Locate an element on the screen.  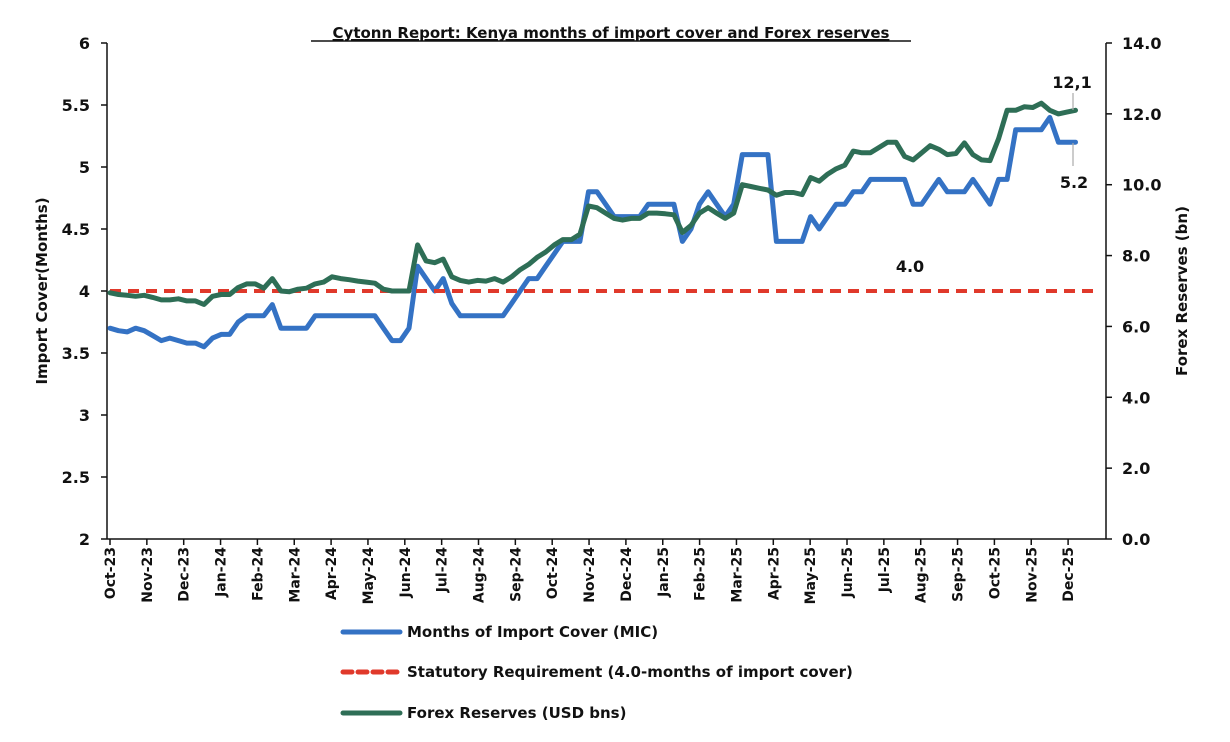
right-tick-label: 6.0 is located at coordinates (1136, 326).